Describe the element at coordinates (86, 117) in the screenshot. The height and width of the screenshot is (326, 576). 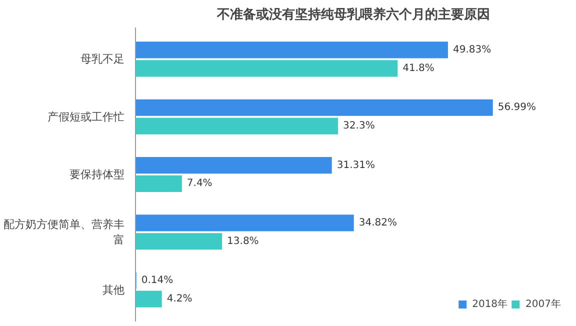
I see `y-tick-label: 产假短或工作忙` at that location.